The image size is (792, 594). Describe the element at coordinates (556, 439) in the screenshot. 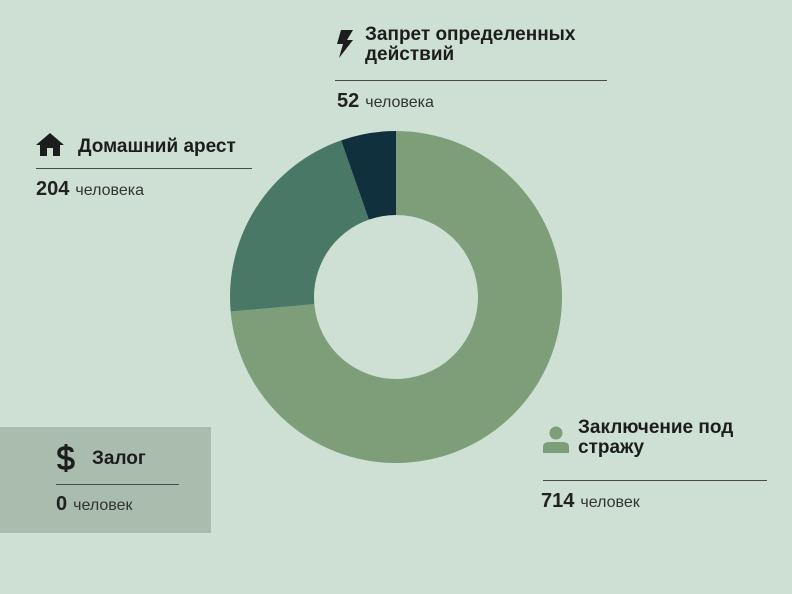

I see `person-icon` at that location.